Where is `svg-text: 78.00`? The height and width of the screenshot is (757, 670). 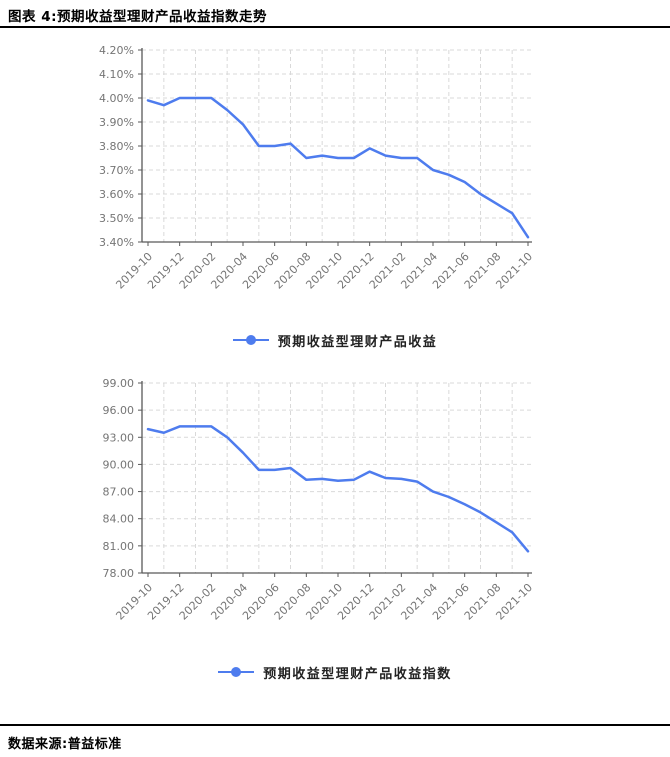
svg-text: 78.00 is located at coordinates (119, 573).